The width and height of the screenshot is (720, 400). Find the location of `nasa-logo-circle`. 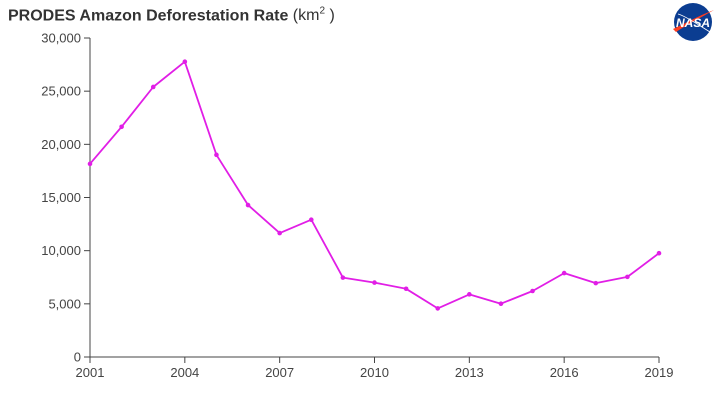

nasa-logo-circle is located at coordinates (693, 22).